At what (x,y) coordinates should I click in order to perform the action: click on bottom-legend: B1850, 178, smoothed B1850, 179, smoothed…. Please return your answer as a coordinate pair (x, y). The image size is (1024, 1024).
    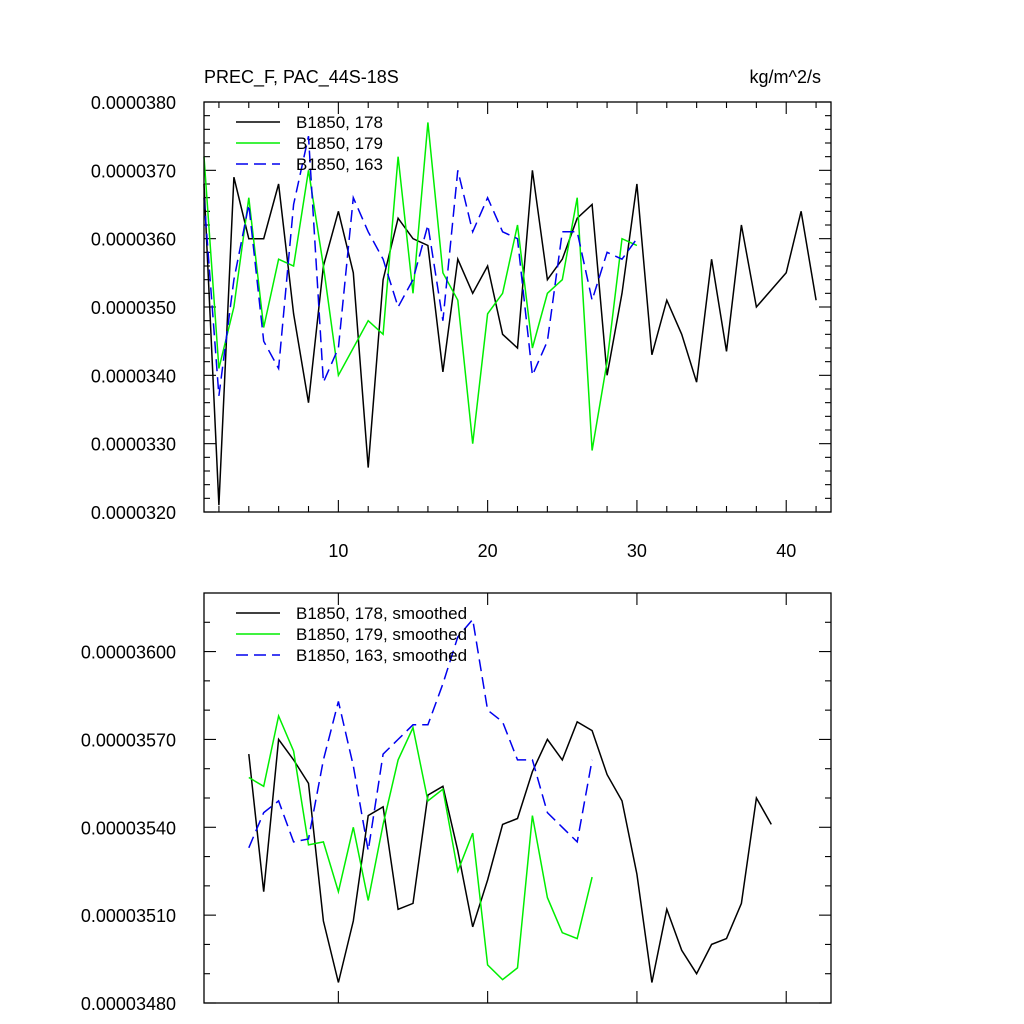
    Looking at the image, I should click on (351, 634).